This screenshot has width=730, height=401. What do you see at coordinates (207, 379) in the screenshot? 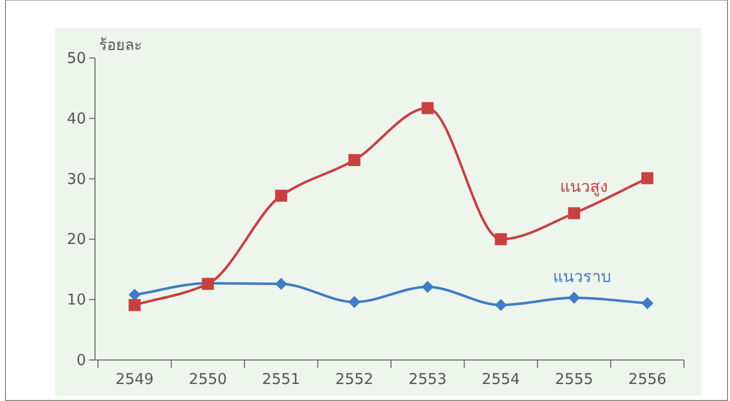
I see `x-tick-label: 2550` at bounding box center [207, 379].